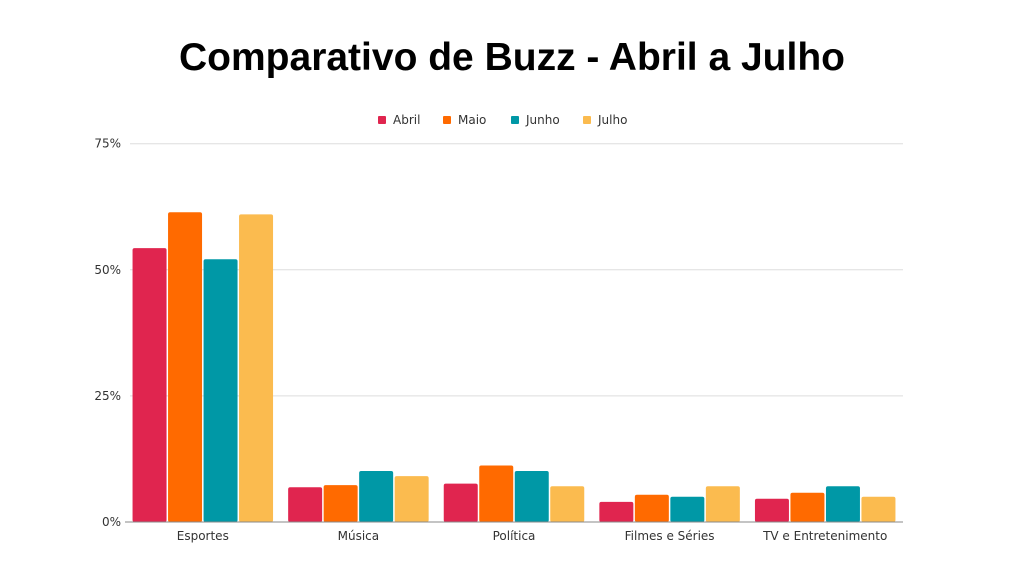  What do you see at coordinates (406, 120) in the screenshot?
I see `legend-label: Abril` at bounding box center [406, 120].